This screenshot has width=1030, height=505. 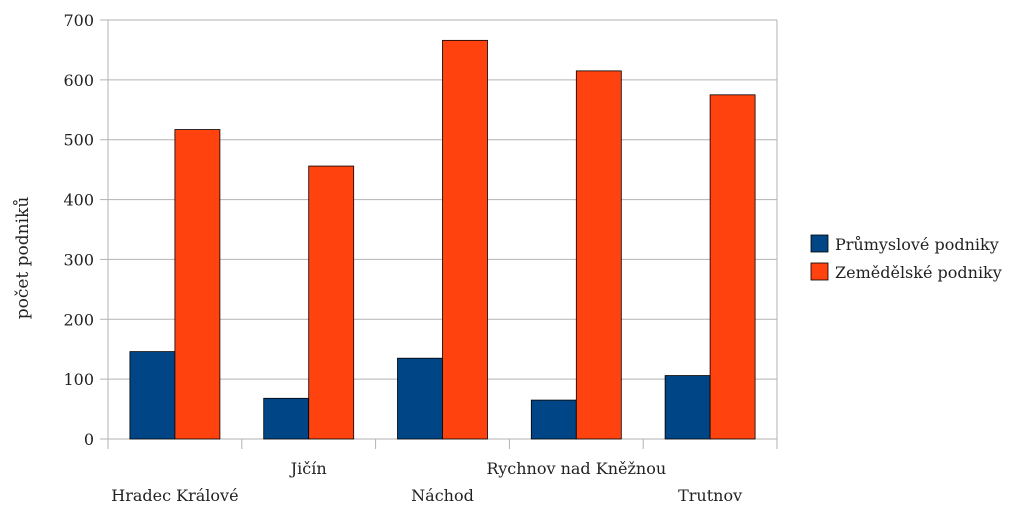 What do you see at coordinates (89, 439) in the screenshot?
I see `y-tick-label: 0` at bounding box center [89, 439].